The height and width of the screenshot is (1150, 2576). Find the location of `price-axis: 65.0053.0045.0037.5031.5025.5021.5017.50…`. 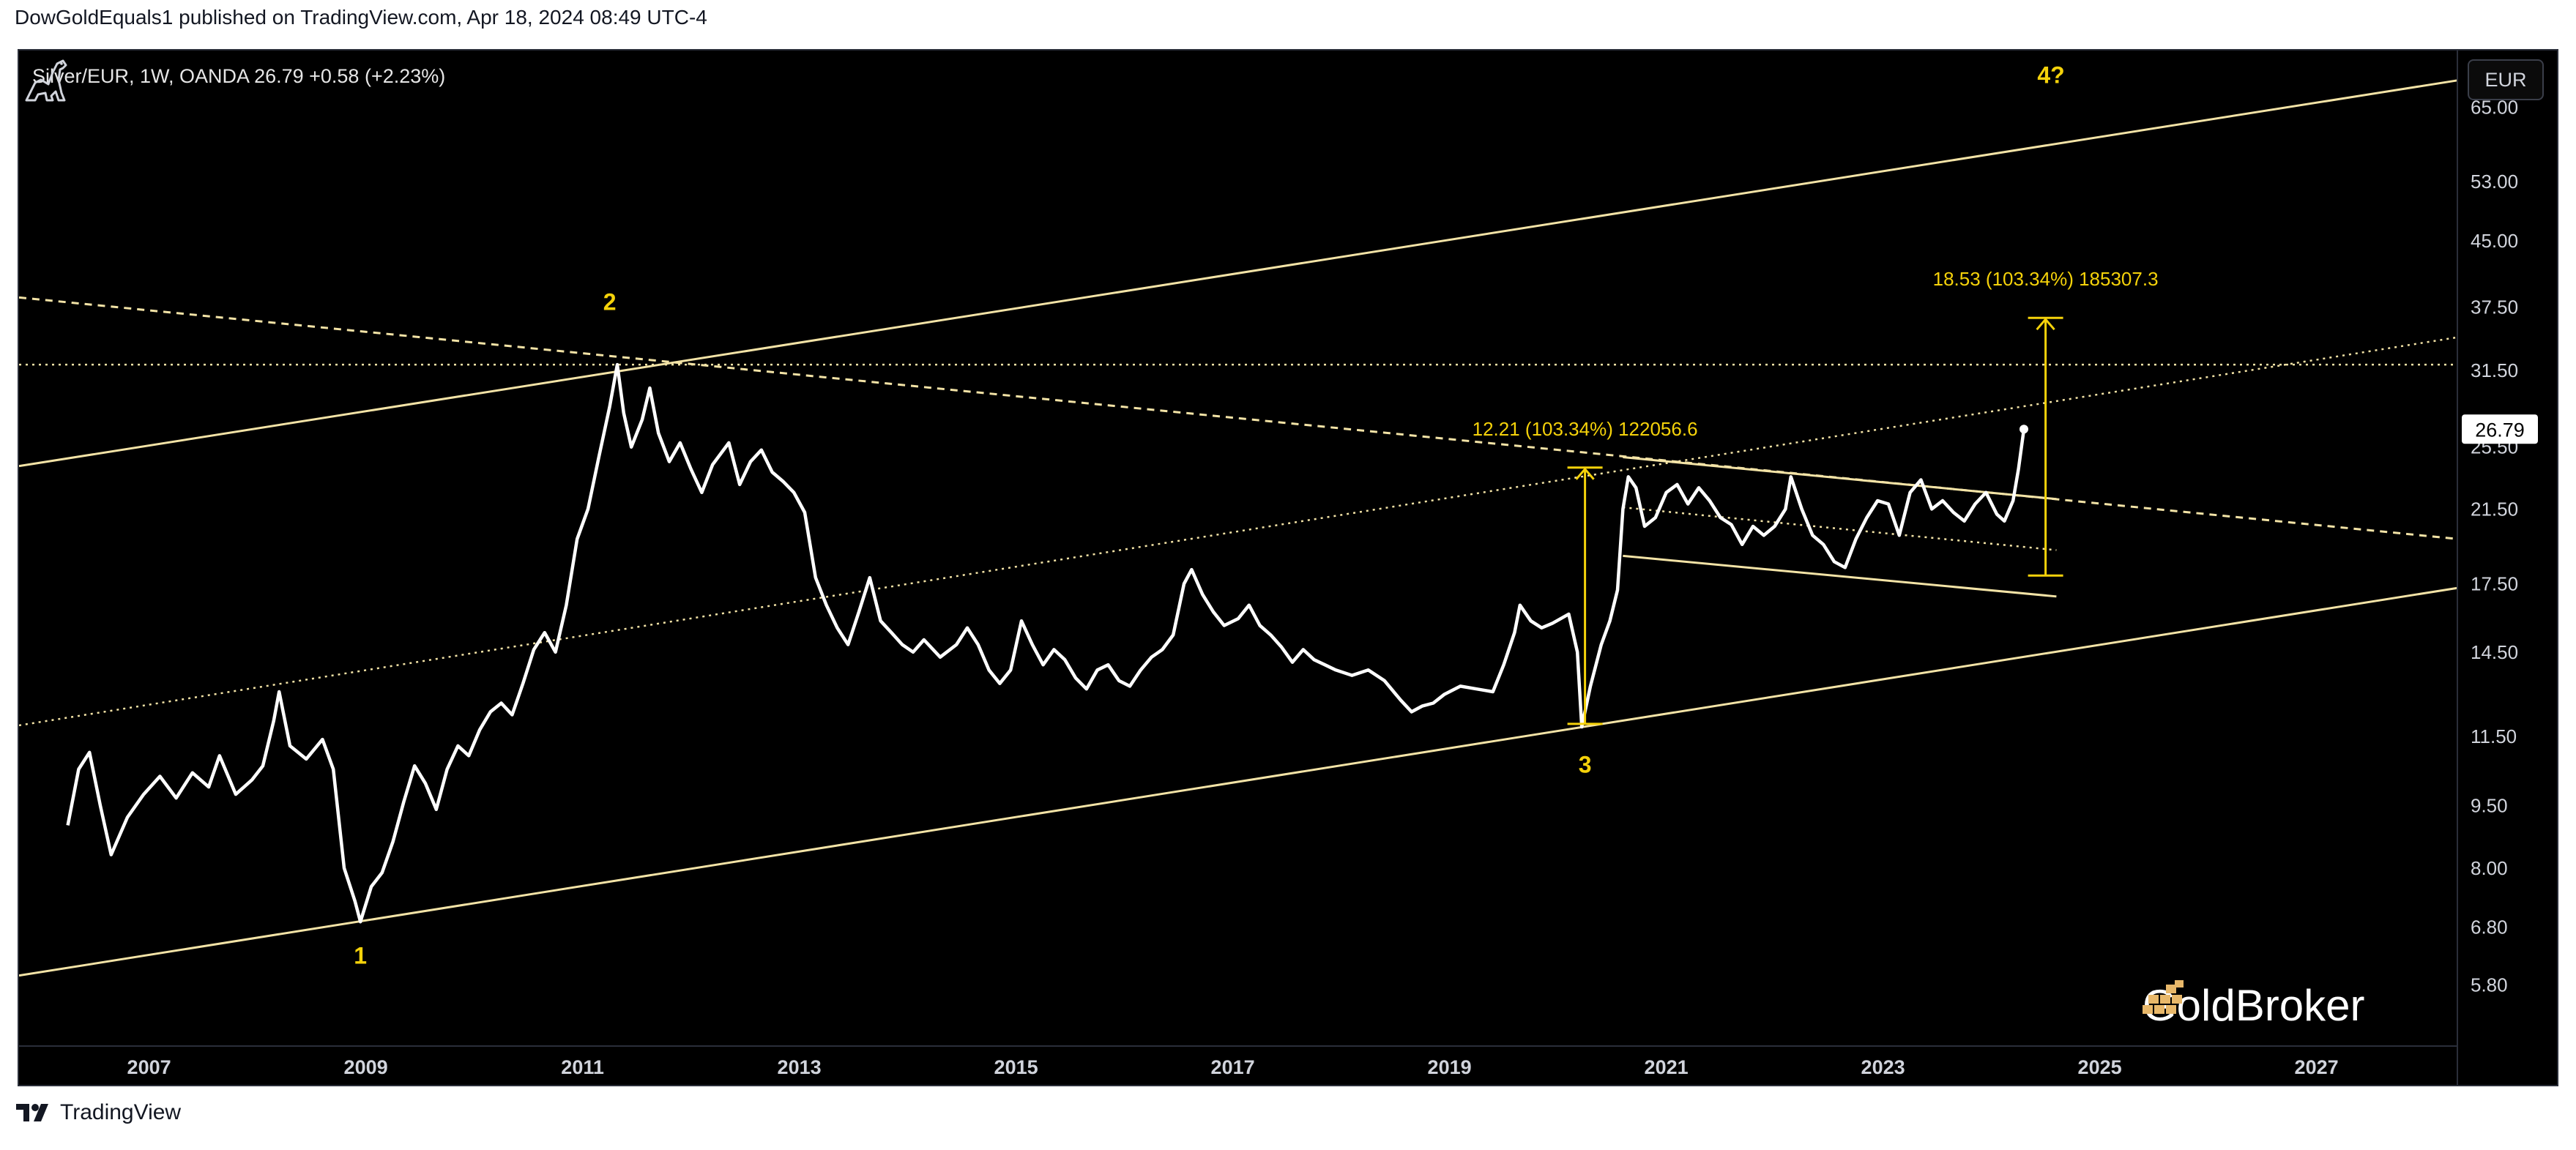

price-axis: 65.0053.0045.0037.5031.5025.5021.5017.50… is located at coordinates (2487, 568).